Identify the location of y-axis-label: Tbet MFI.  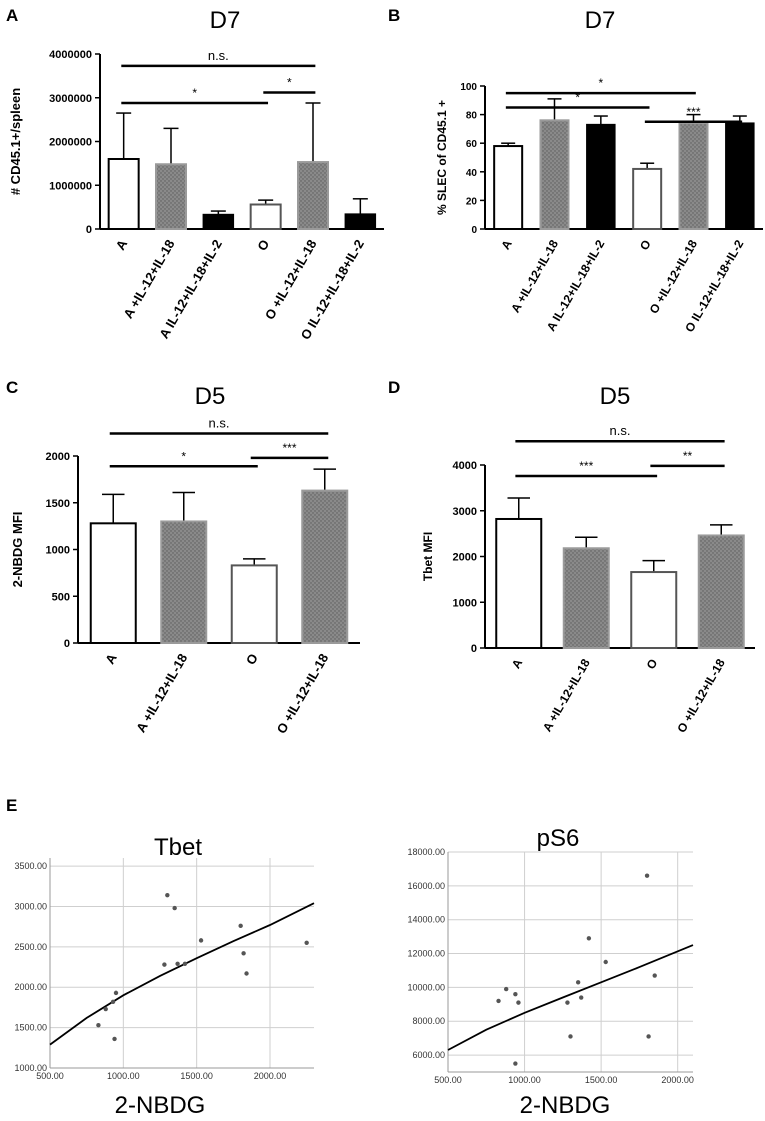
(428, 556).